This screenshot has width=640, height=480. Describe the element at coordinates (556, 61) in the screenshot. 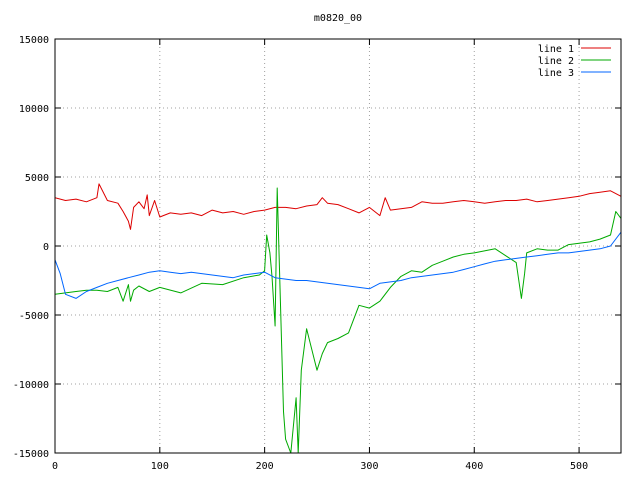

I see `legend-label-2: line 2` at that location.